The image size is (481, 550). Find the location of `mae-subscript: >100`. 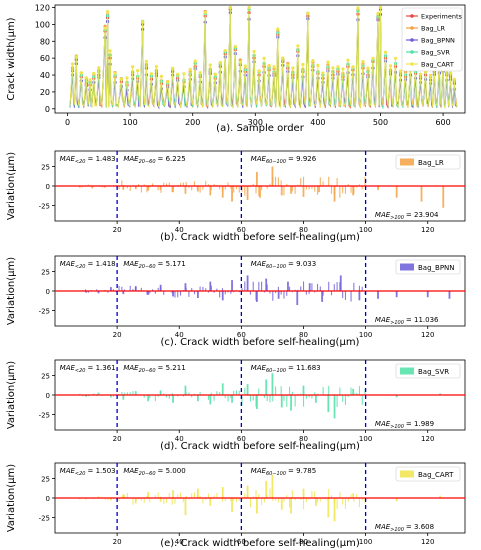

mae-subscript: >100 is located at coordinates (397, 323).